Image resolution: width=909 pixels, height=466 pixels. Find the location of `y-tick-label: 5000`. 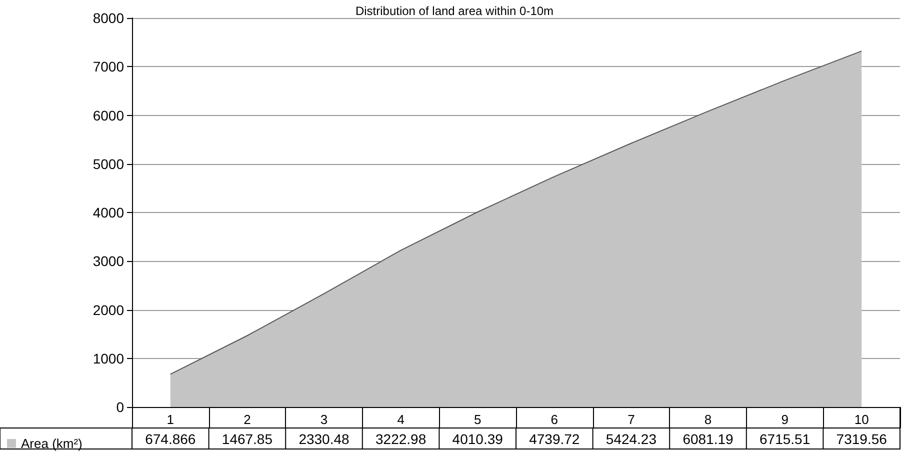

y-tick-label: 5000 is located at coordinates (108, 164).